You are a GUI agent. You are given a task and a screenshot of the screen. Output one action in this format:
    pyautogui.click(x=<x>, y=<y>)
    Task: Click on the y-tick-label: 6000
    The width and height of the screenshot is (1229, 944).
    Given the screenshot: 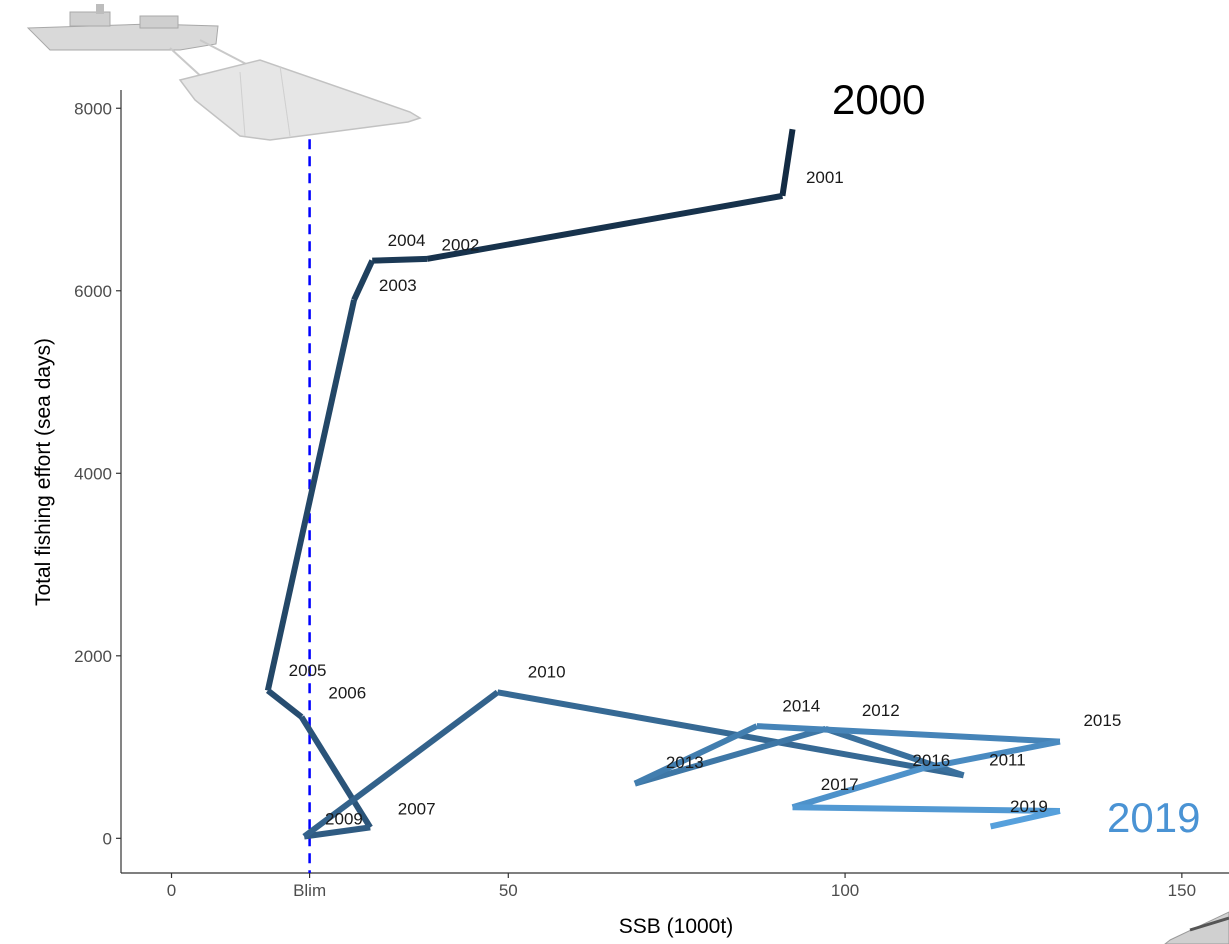 What is the action you would take?
    pyautogui.click(x=93, y=291)
    